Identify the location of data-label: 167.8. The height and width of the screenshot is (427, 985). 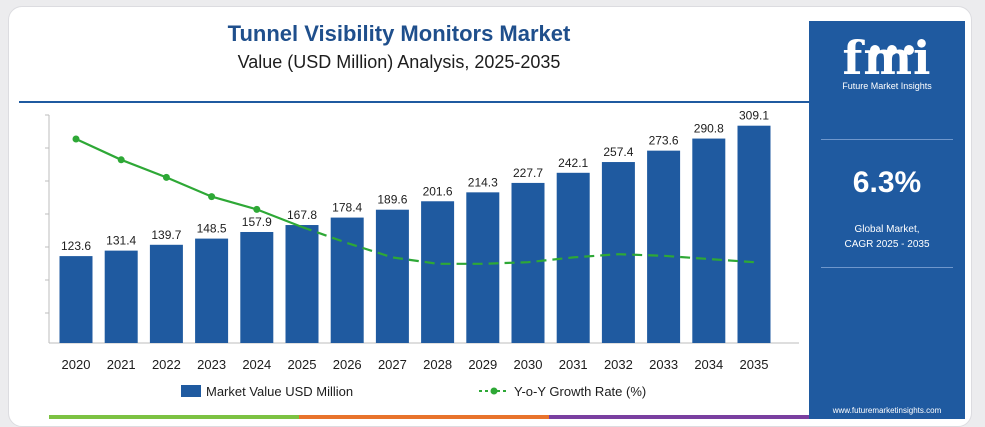
(302, 215).